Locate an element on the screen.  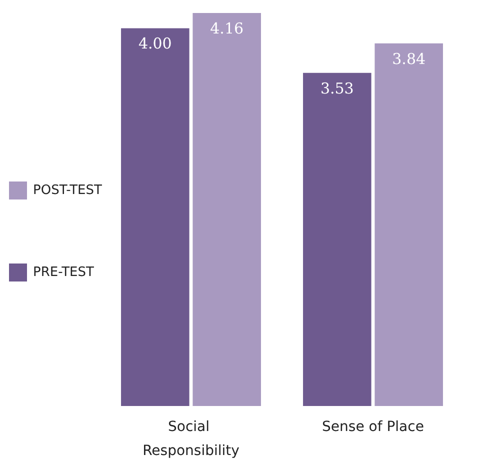
data-label: 4.00 is located at coordinates (155, 43).